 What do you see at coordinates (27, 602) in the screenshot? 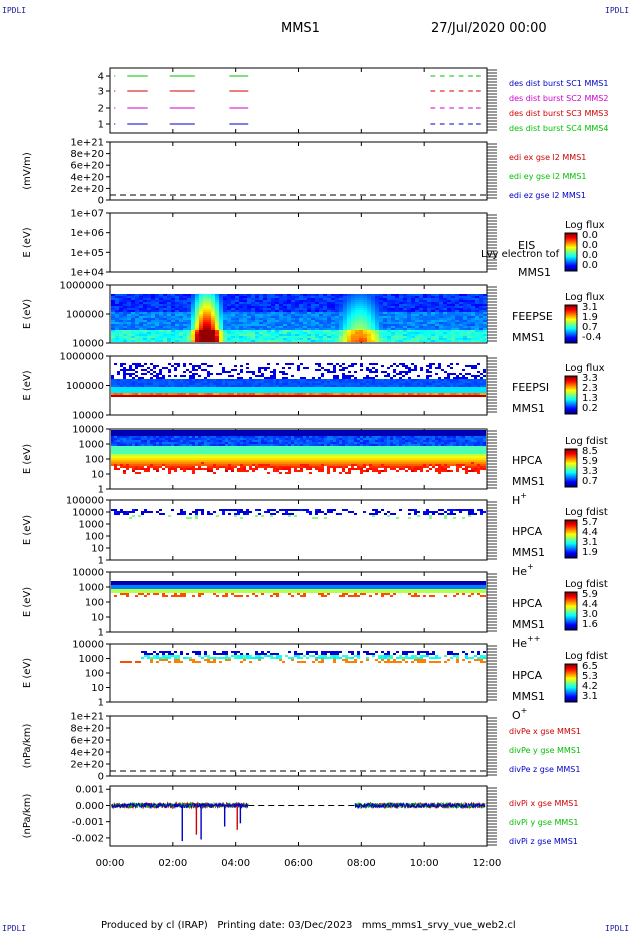
I see `panel-7-ylabel: E (eV)` at bounding box center [27, 602].